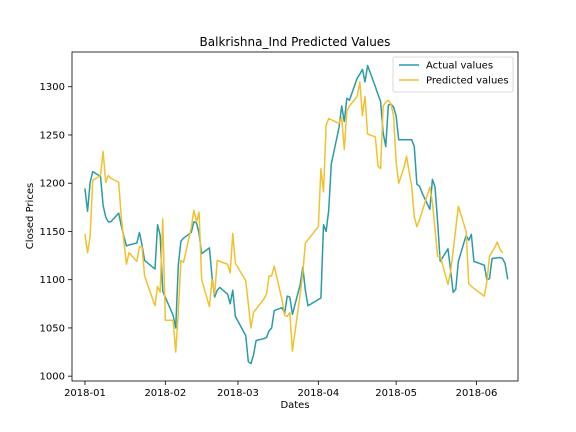 This screenshot has width=576, height=432. What do you see at coordinates (318, 393) in the screenshot?
I see `x-tick-label: 2018-04` at bounding box center [318, 393].